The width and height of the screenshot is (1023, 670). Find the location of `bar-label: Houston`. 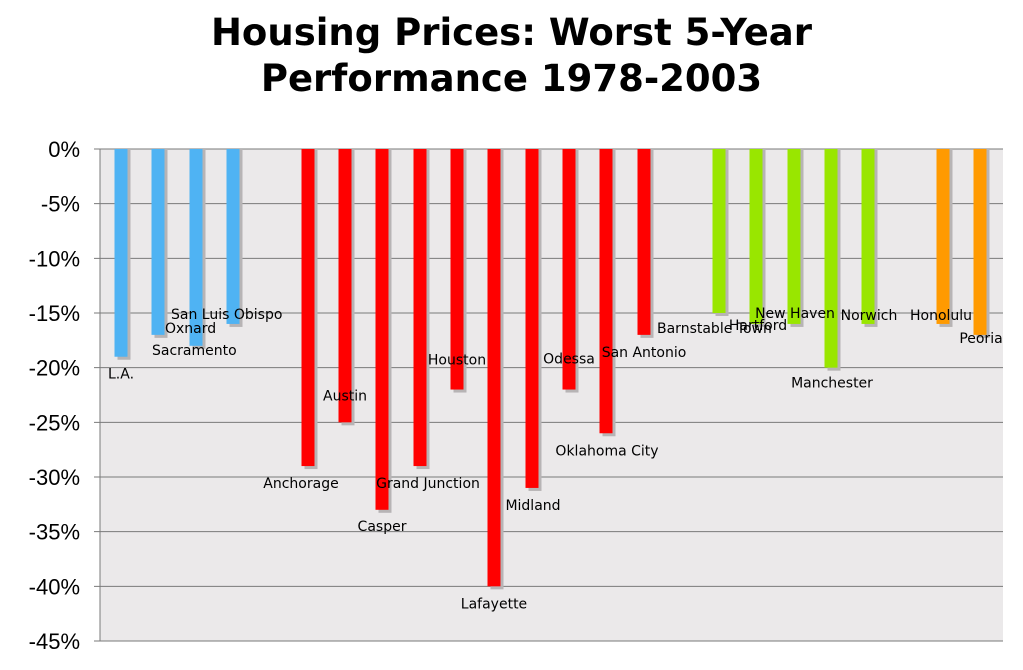

bar-label: Houston is located at coordinates (457, 361).